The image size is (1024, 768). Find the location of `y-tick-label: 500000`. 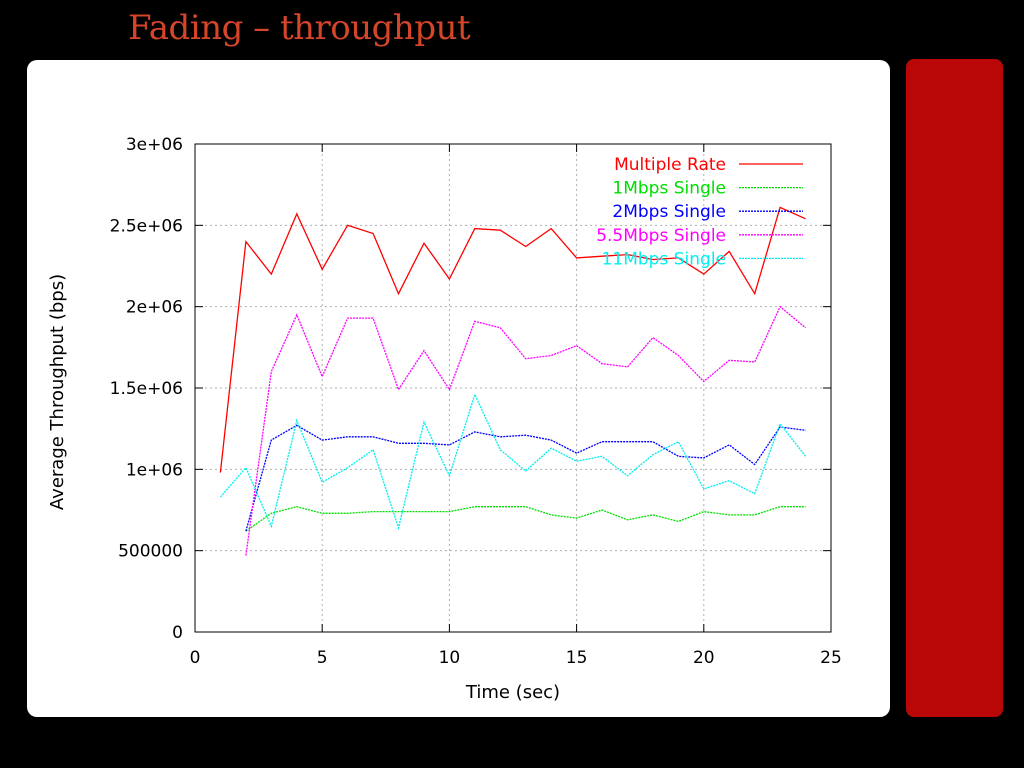

y-tick-label: 500000 is located at coordinates (150, 552).